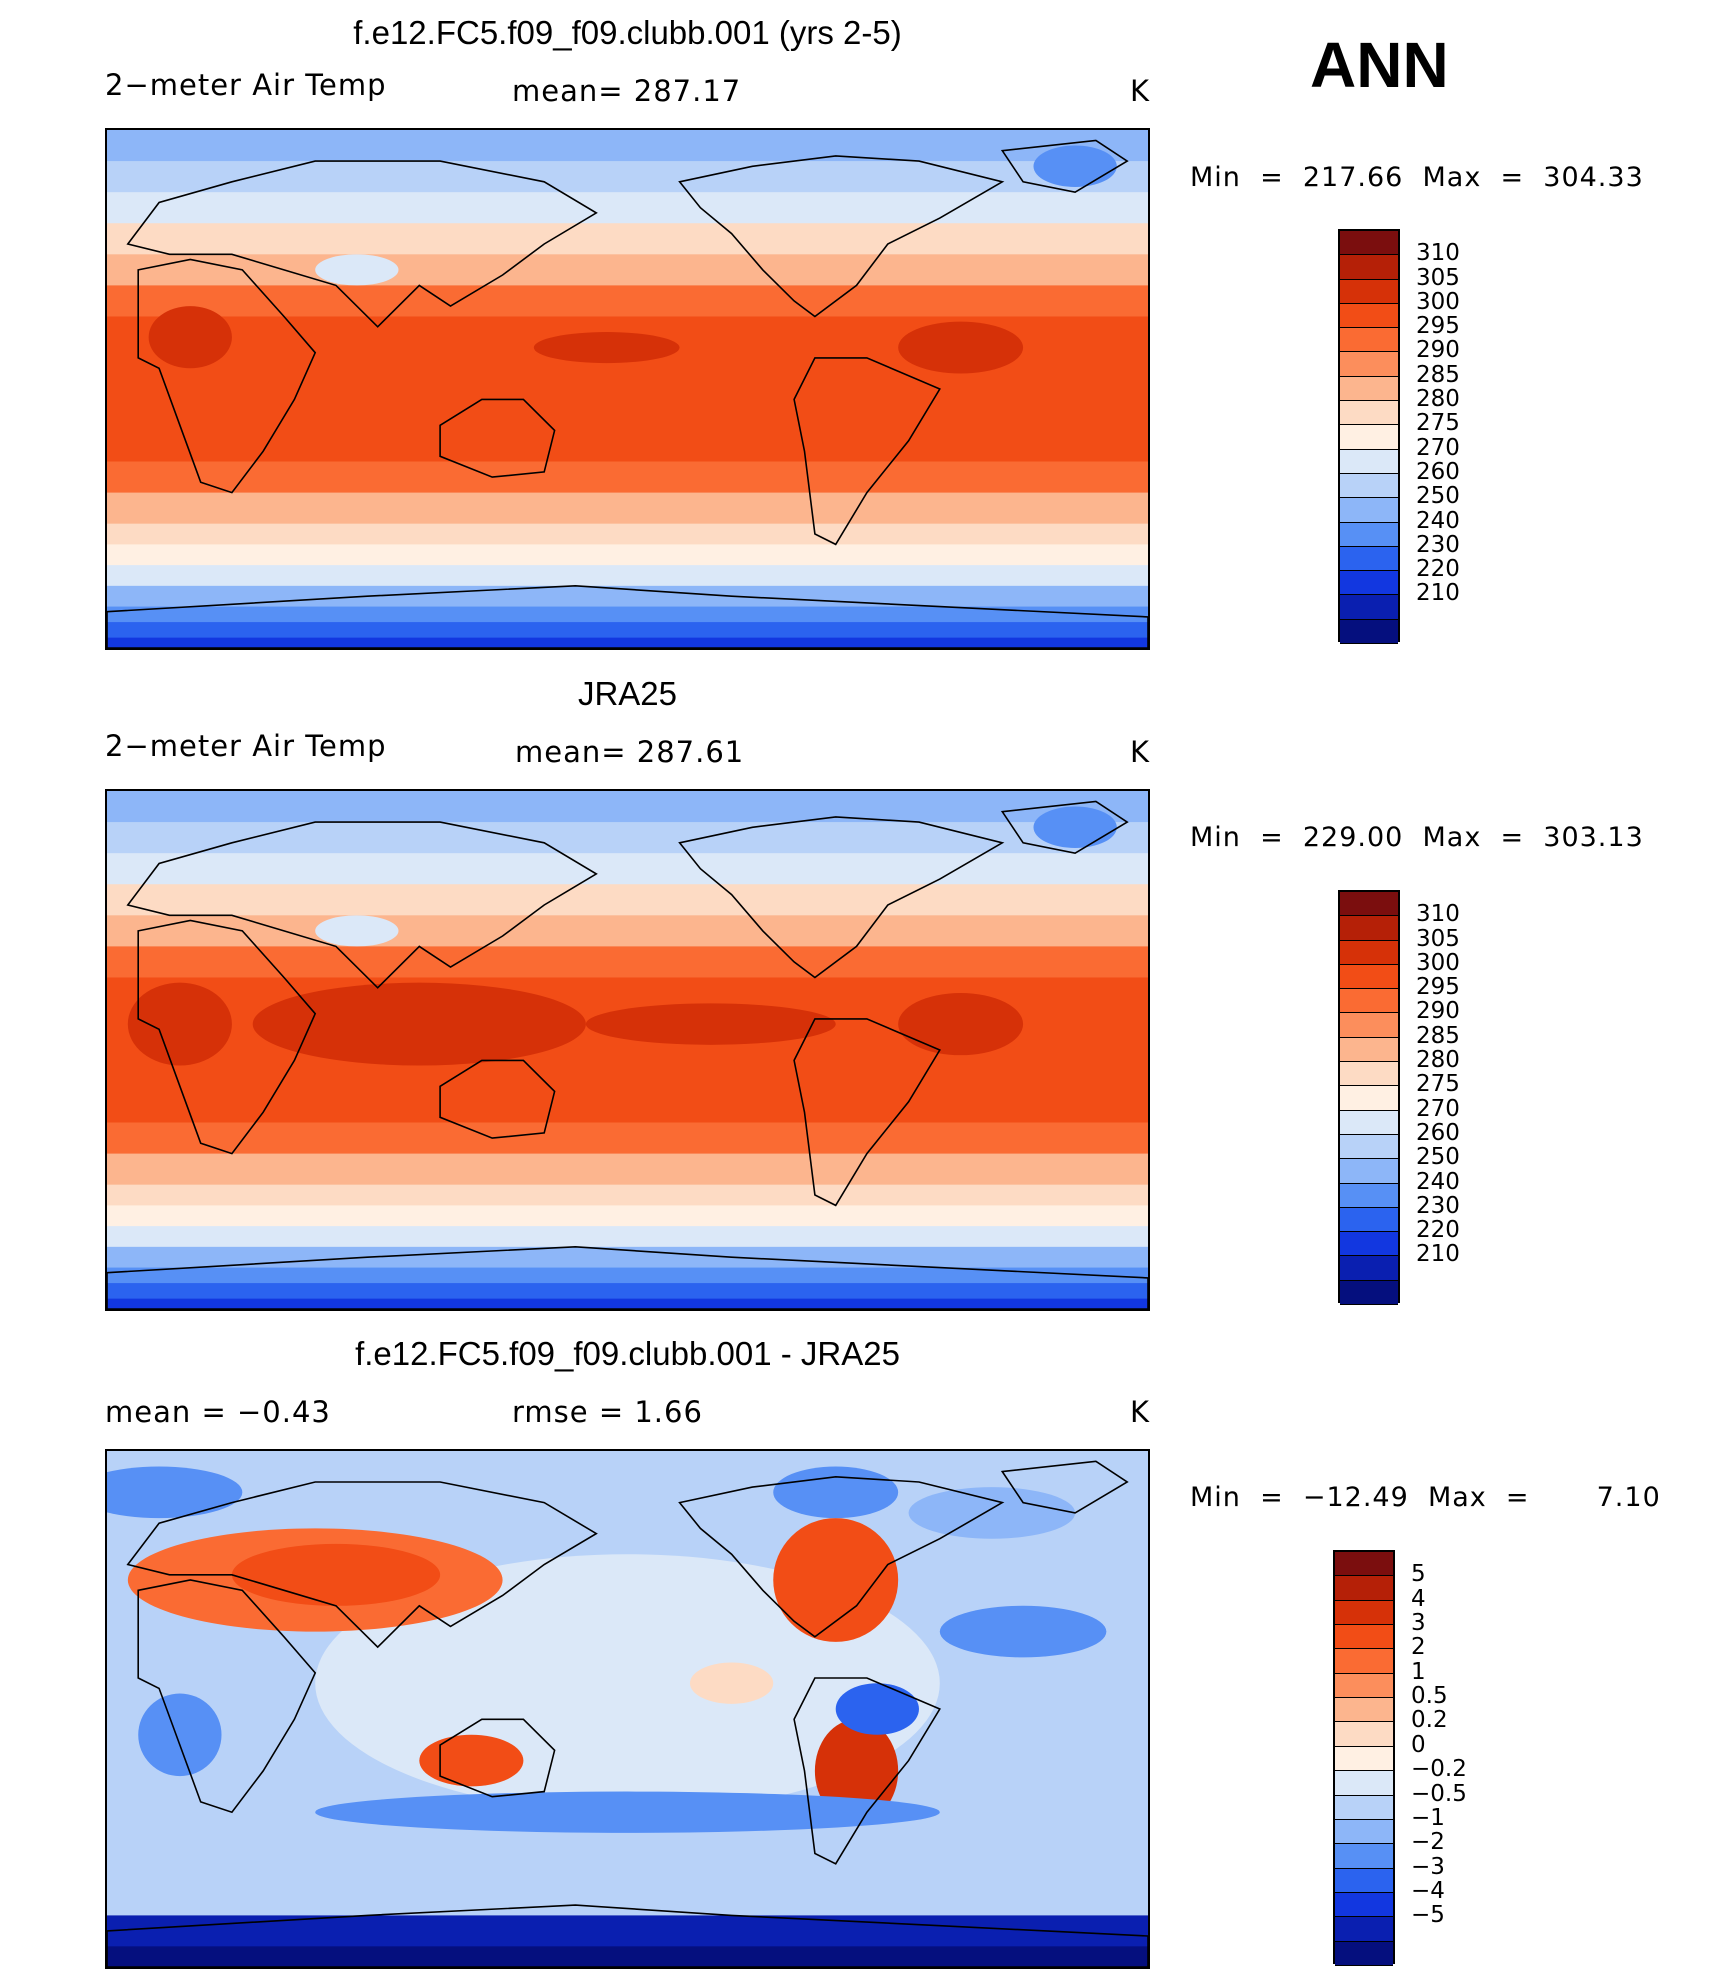 This screenshot has height=1969, width=1710. I want to click on panel-1-title: f.e12.FC5.f09_f09.clubb.001 (yrs 2-5), so click(627, 32).